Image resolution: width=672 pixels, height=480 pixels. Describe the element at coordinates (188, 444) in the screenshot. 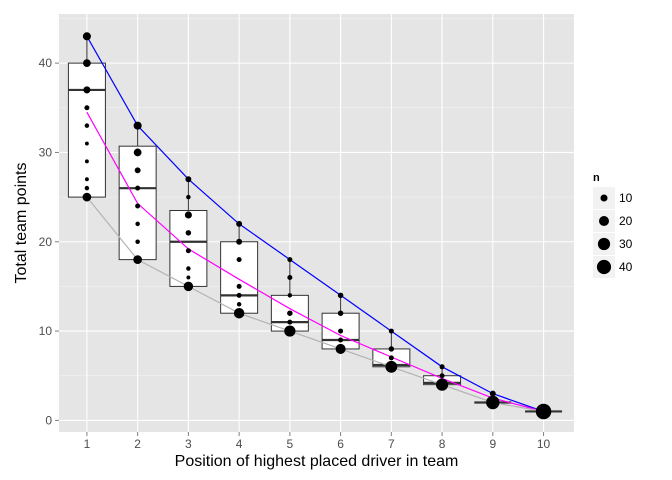

I see `x-tick-label: 3` at that location.